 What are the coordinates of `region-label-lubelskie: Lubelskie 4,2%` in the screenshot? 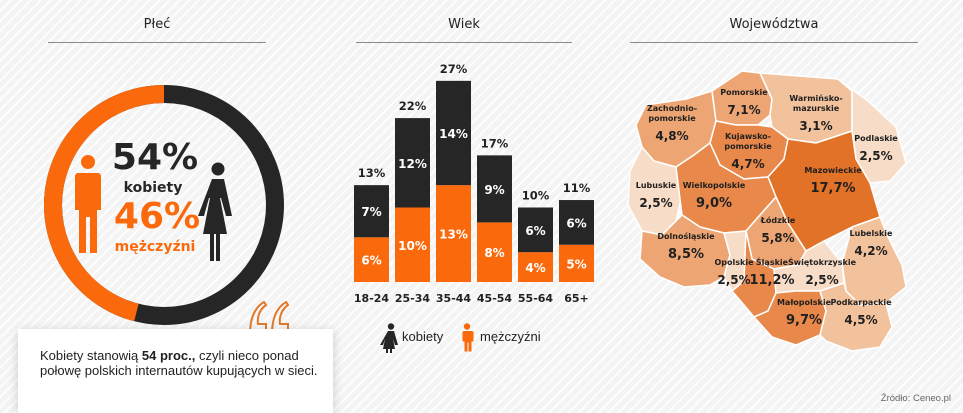 It's located at (872, 243).